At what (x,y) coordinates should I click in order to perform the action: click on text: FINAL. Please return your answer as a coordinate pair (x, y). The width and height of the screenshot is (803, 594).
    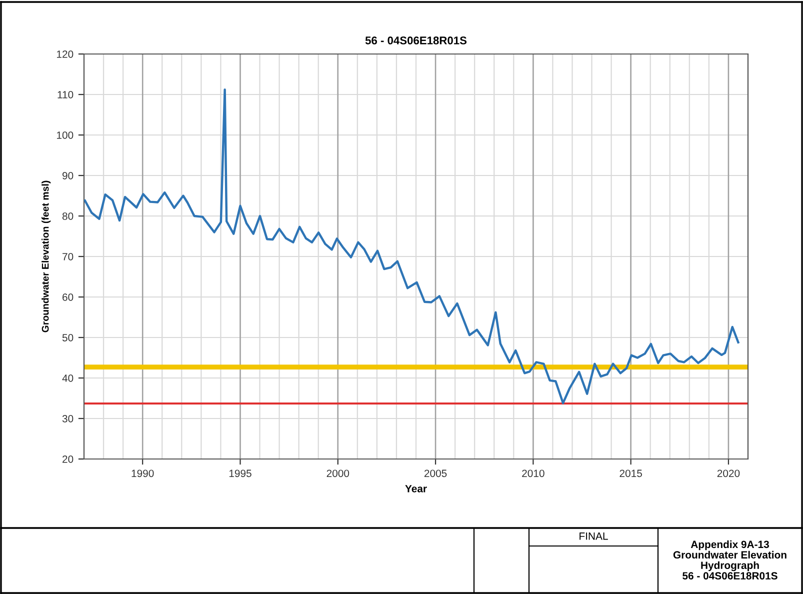
    Looking at the image, I should click on (594, 536).